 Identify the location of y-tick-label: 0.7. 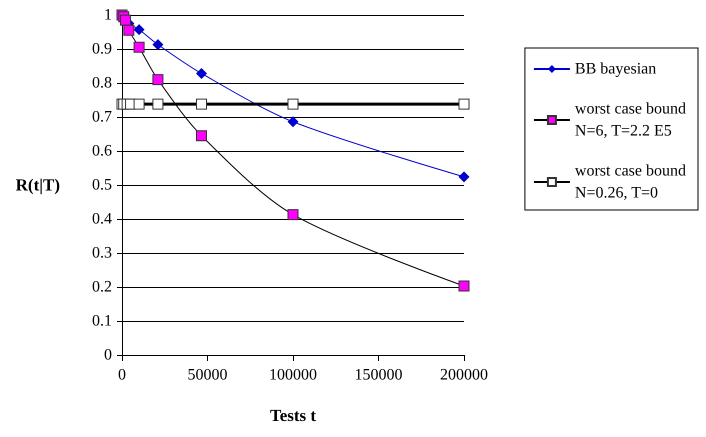
(102, 117).